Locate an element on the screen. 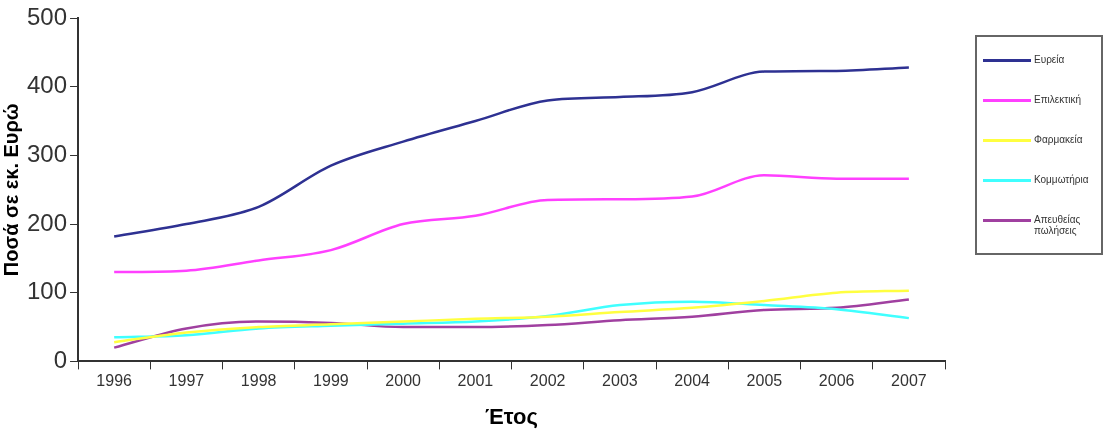  y-tick-label: 300 is located at coordinates (47, 153).